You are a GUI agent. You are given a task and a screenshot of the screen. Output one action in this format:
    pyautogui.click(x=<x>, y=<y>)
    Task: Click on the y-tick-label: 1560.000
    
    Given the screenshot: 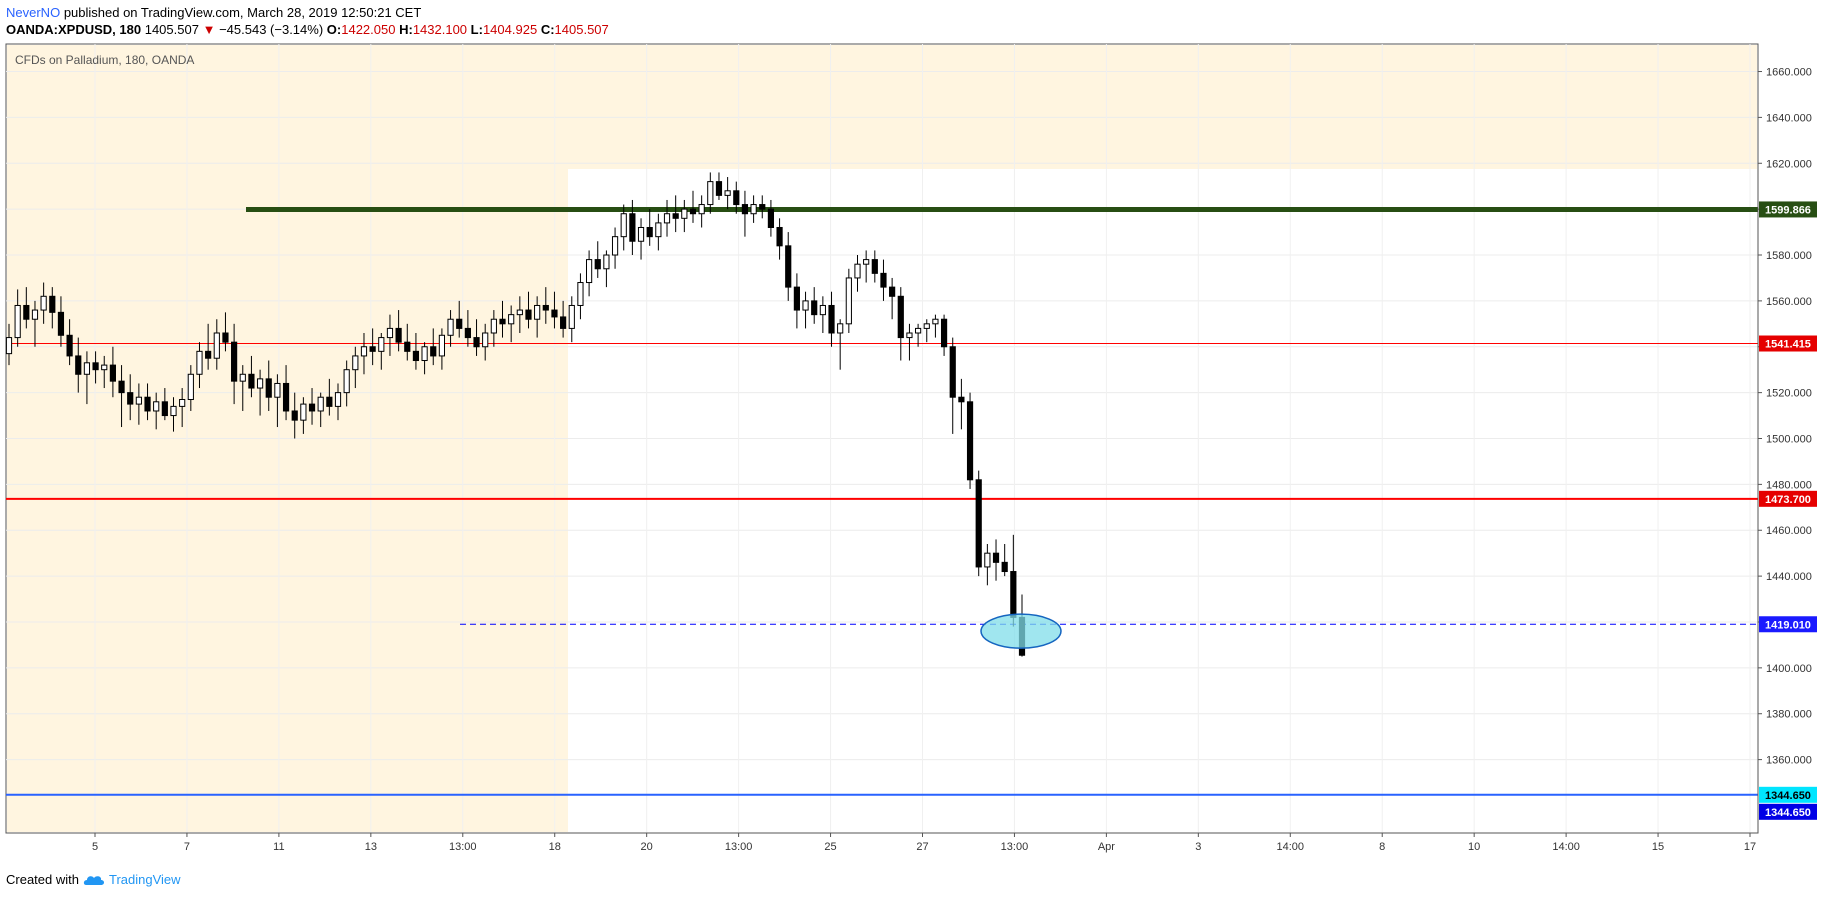 What is the action you would take?
    pyautogui.click(x=1789, y=302)
    